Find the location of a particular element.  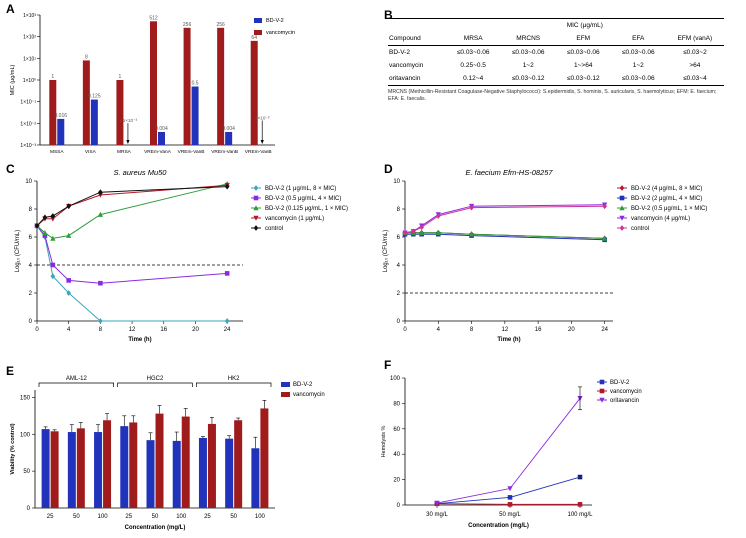

a-y-tick-label: 1×10¹ is located at coordinates (29, 59).